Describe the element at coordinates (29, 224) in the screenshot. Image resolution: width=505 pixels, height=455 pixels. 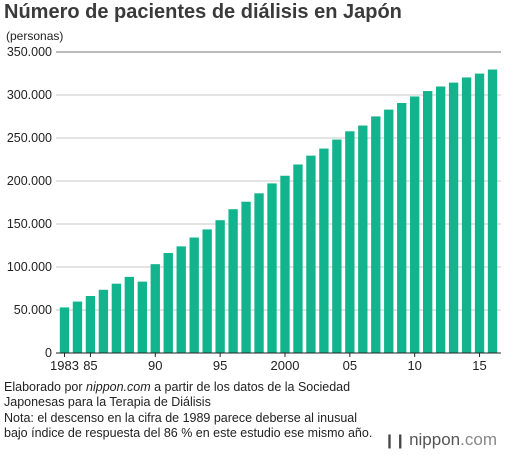
I see `y-tick-label: 150.000` at that location.